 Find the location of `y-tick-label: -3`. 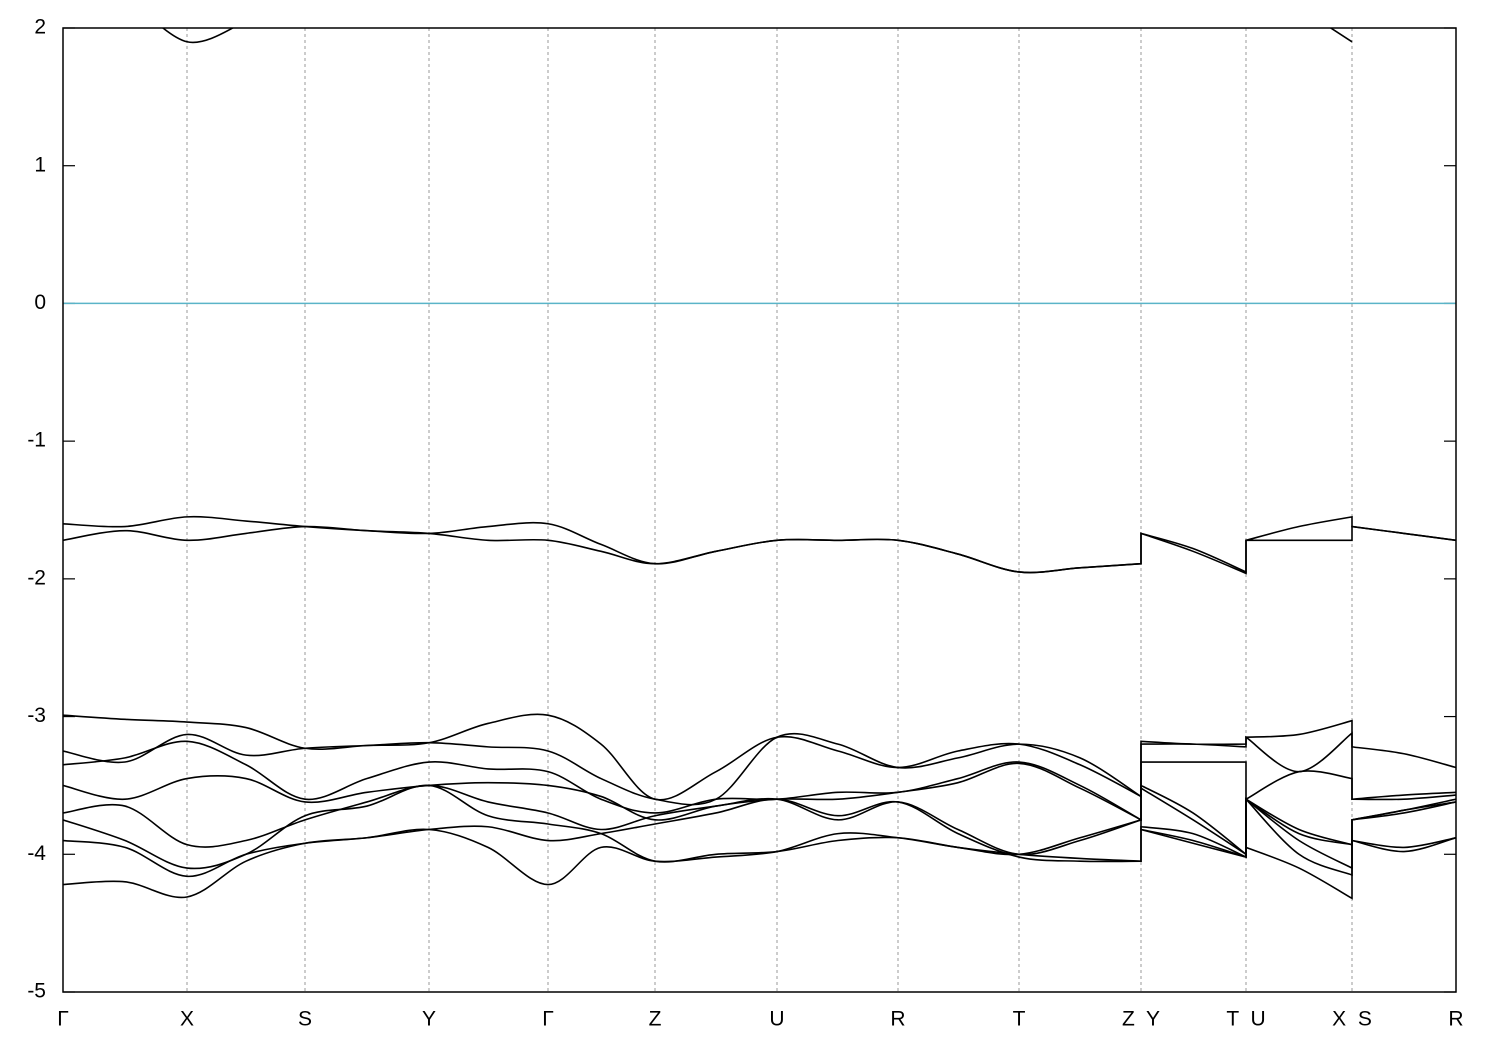

y-tick-label: -3 is located at coordinates (36, 715).